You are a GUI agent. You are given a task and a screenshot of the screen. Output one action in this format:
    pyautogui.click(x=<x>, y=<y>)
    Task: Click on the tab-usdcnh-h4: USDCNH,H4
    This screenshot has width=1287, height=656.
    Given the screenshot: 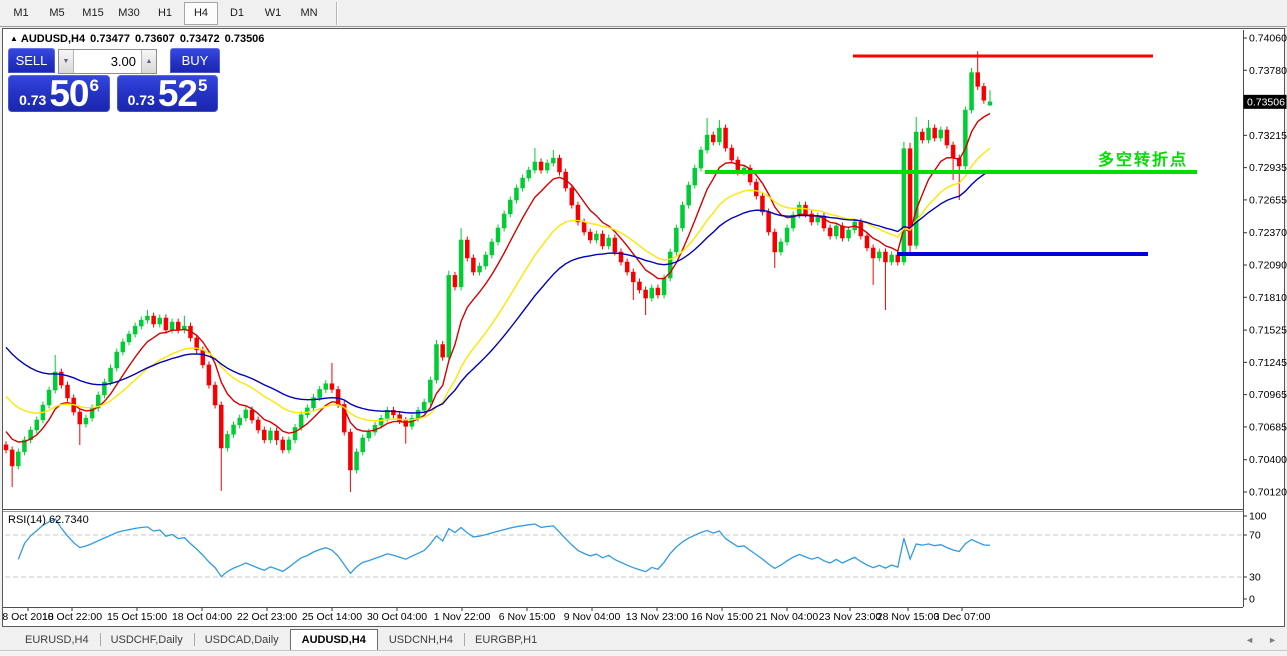 What is the action you would take?
    pyautogui.click(x=421, y=639)
    